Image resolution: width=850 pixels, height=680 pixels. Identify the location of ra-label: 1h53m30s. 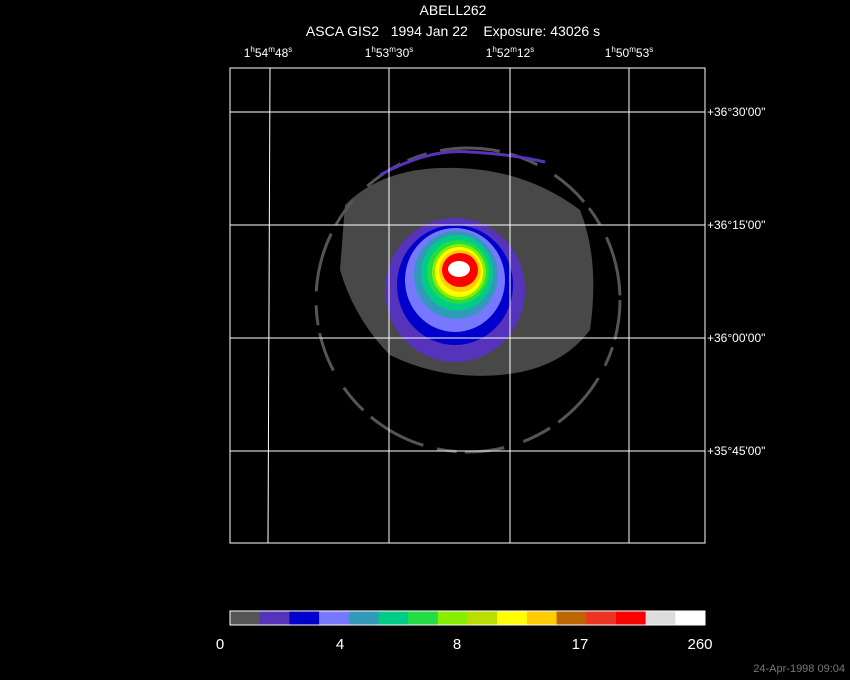
(389, 52).